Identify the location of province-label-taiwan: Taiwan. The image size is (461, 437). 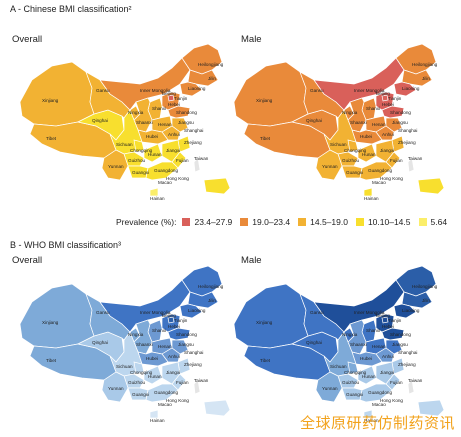
(415, 380).